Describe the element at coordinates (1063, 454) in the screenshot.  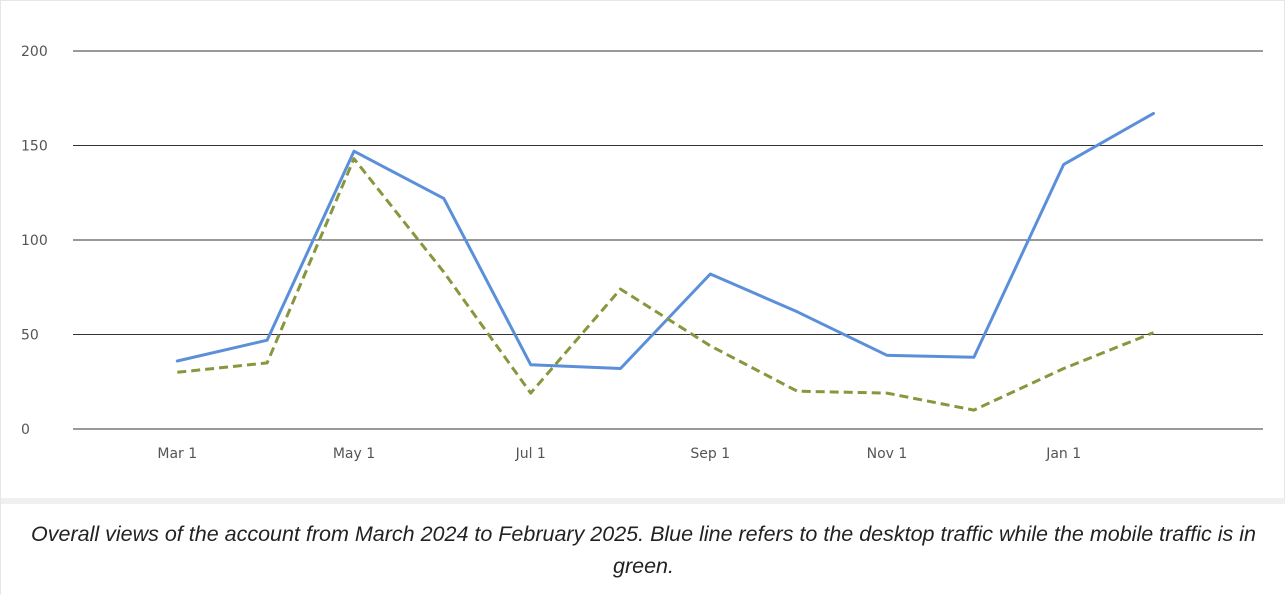
I see `x-tick-label: Jan 1` at that location.